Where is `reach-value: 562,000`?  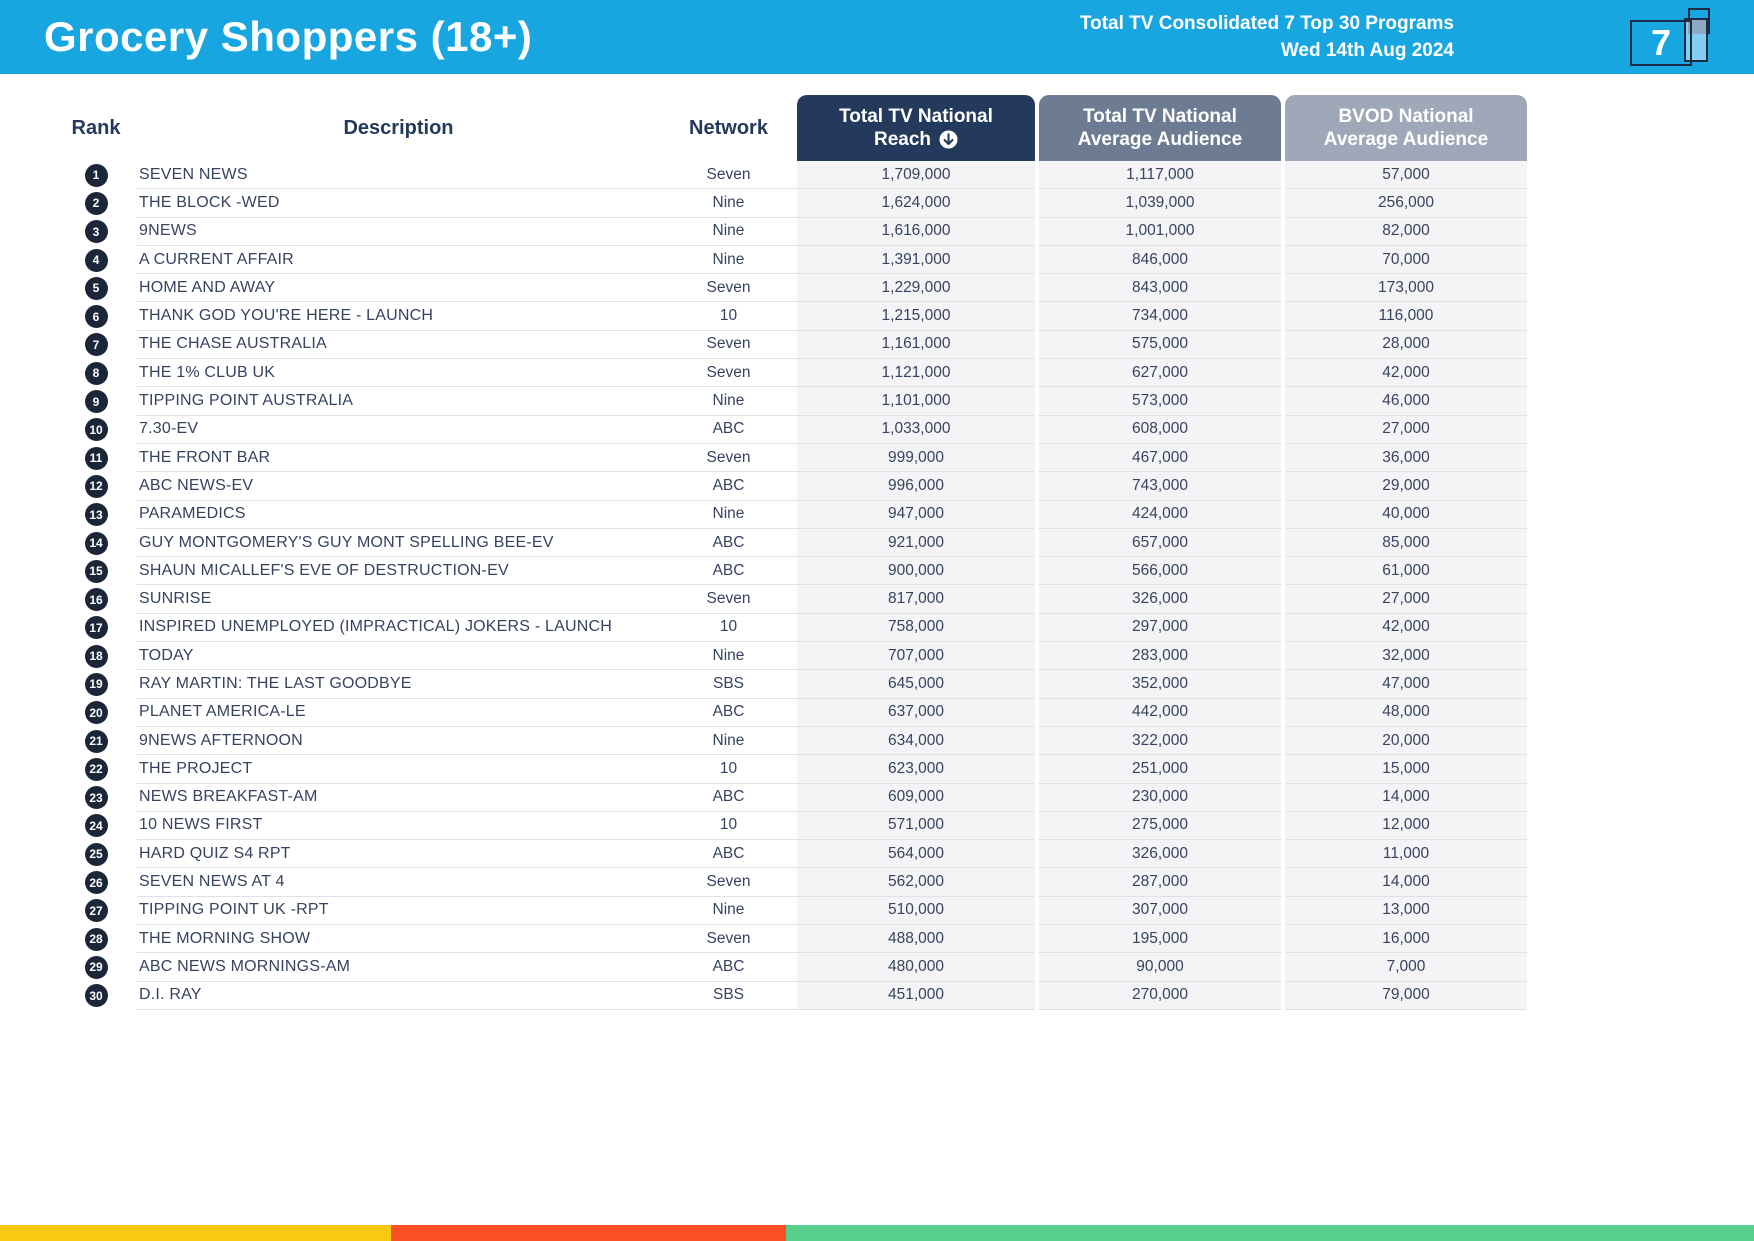 reach-value: 562,000 is located at coordinates (916, 882).